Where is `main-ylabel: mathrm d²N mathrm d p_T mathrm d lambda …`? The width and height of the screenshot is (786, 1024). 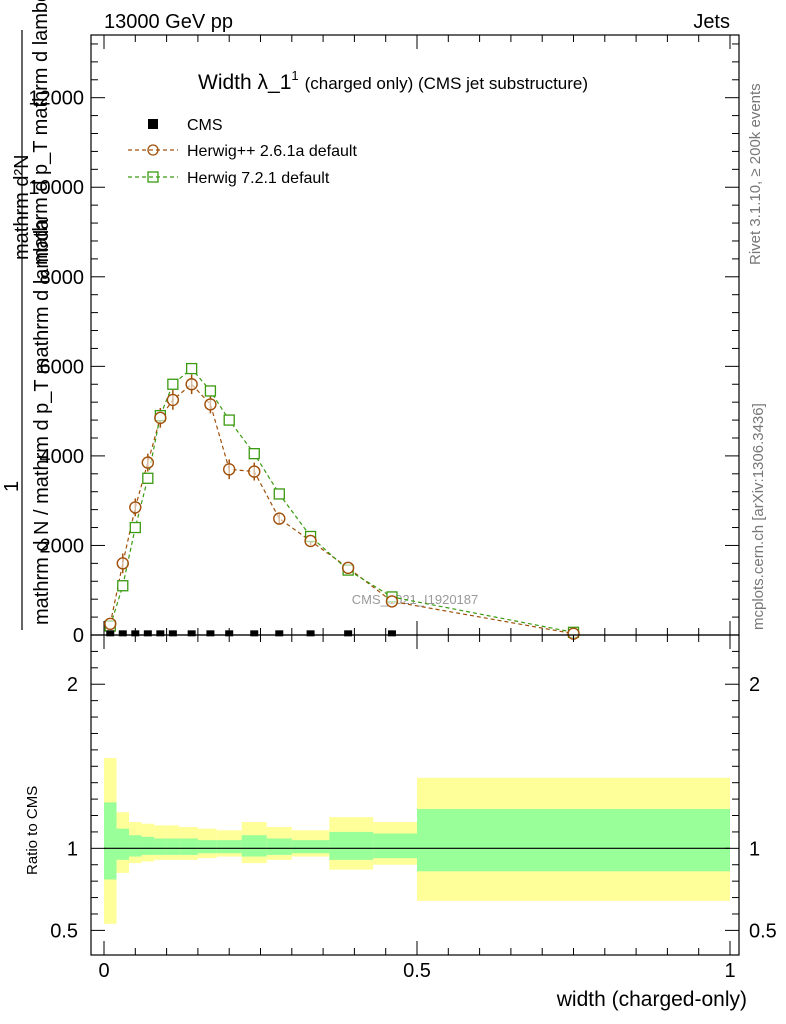
main-ylabel: mathrm d²N mathrm d p_T mathrm d lambda … is located at coordinates (27, 315).